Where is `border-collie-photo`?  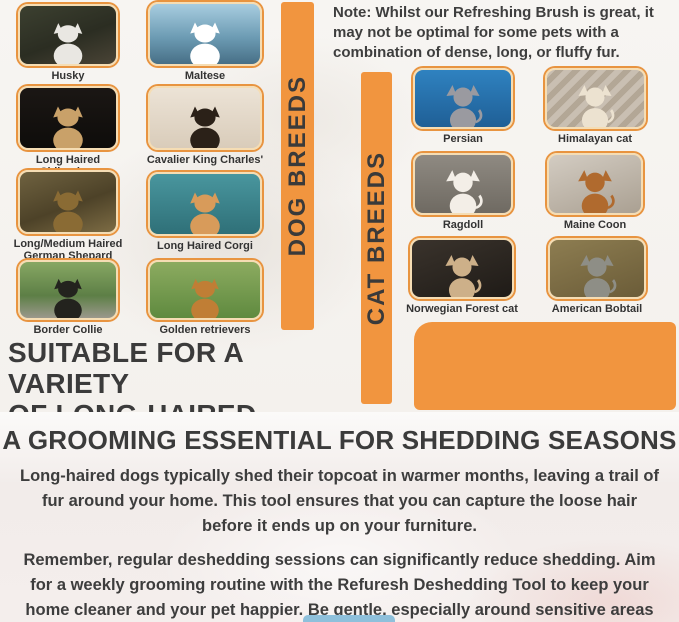
border-collie-photo is located at coordinates (68, 290).